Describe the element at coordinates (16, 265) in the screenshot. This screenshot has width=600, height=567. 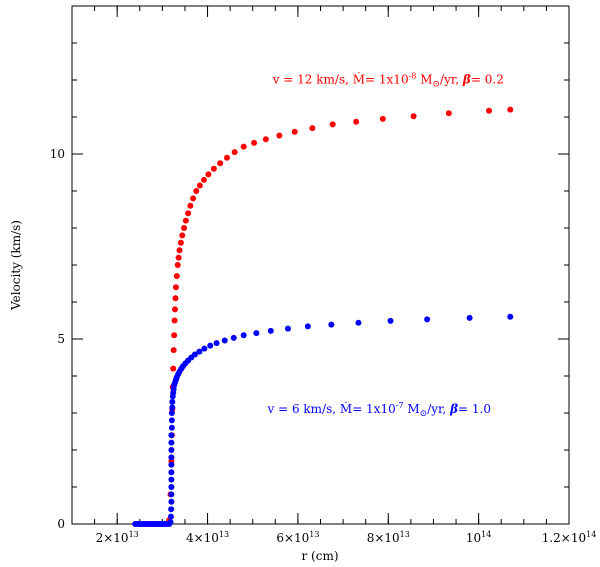
I see `y-axis-title: Velocity (km/s)` at that location.